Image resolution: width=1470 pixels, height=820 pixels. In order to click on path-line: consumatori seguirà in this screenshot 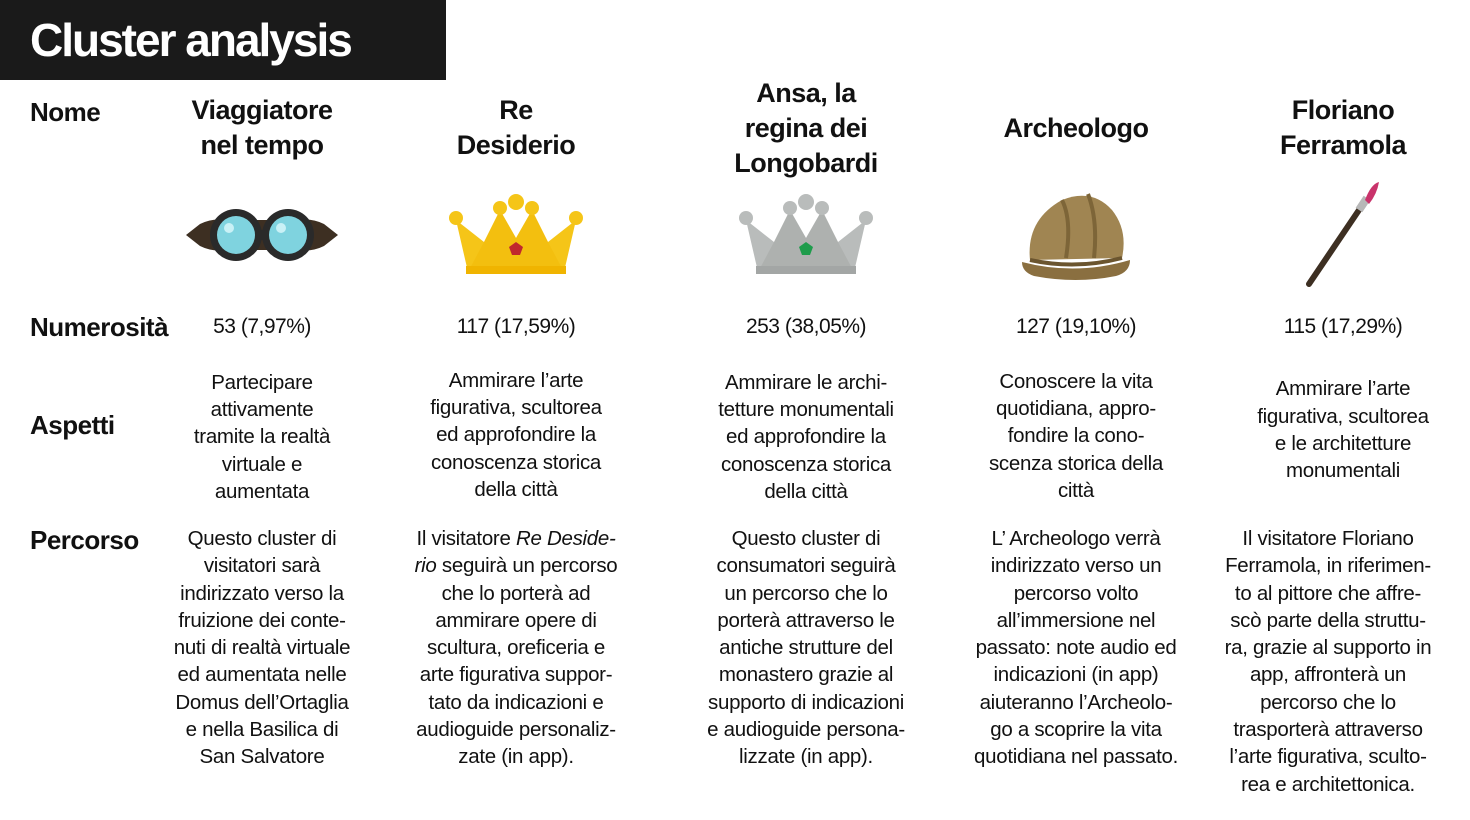, I will do `click(806, 566)`.